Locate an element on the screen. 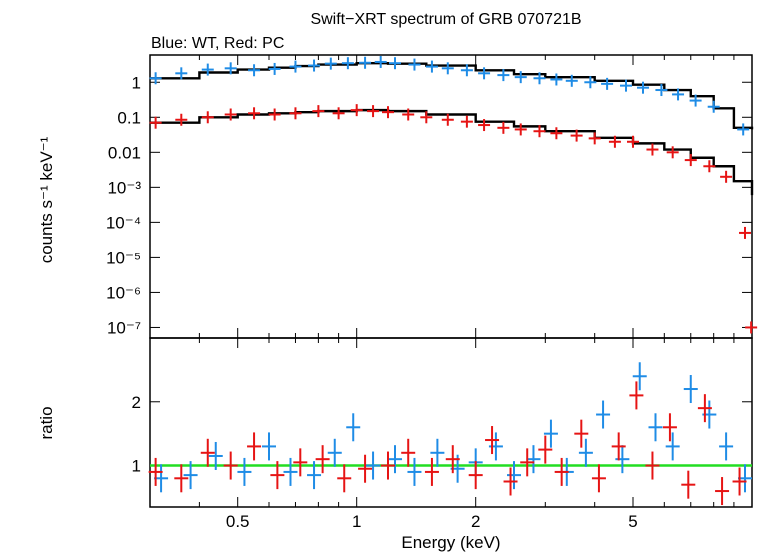 This screenshot has height=556, width=758. x-axis-label: Energy (keV) is located at coordinates (450, 542).